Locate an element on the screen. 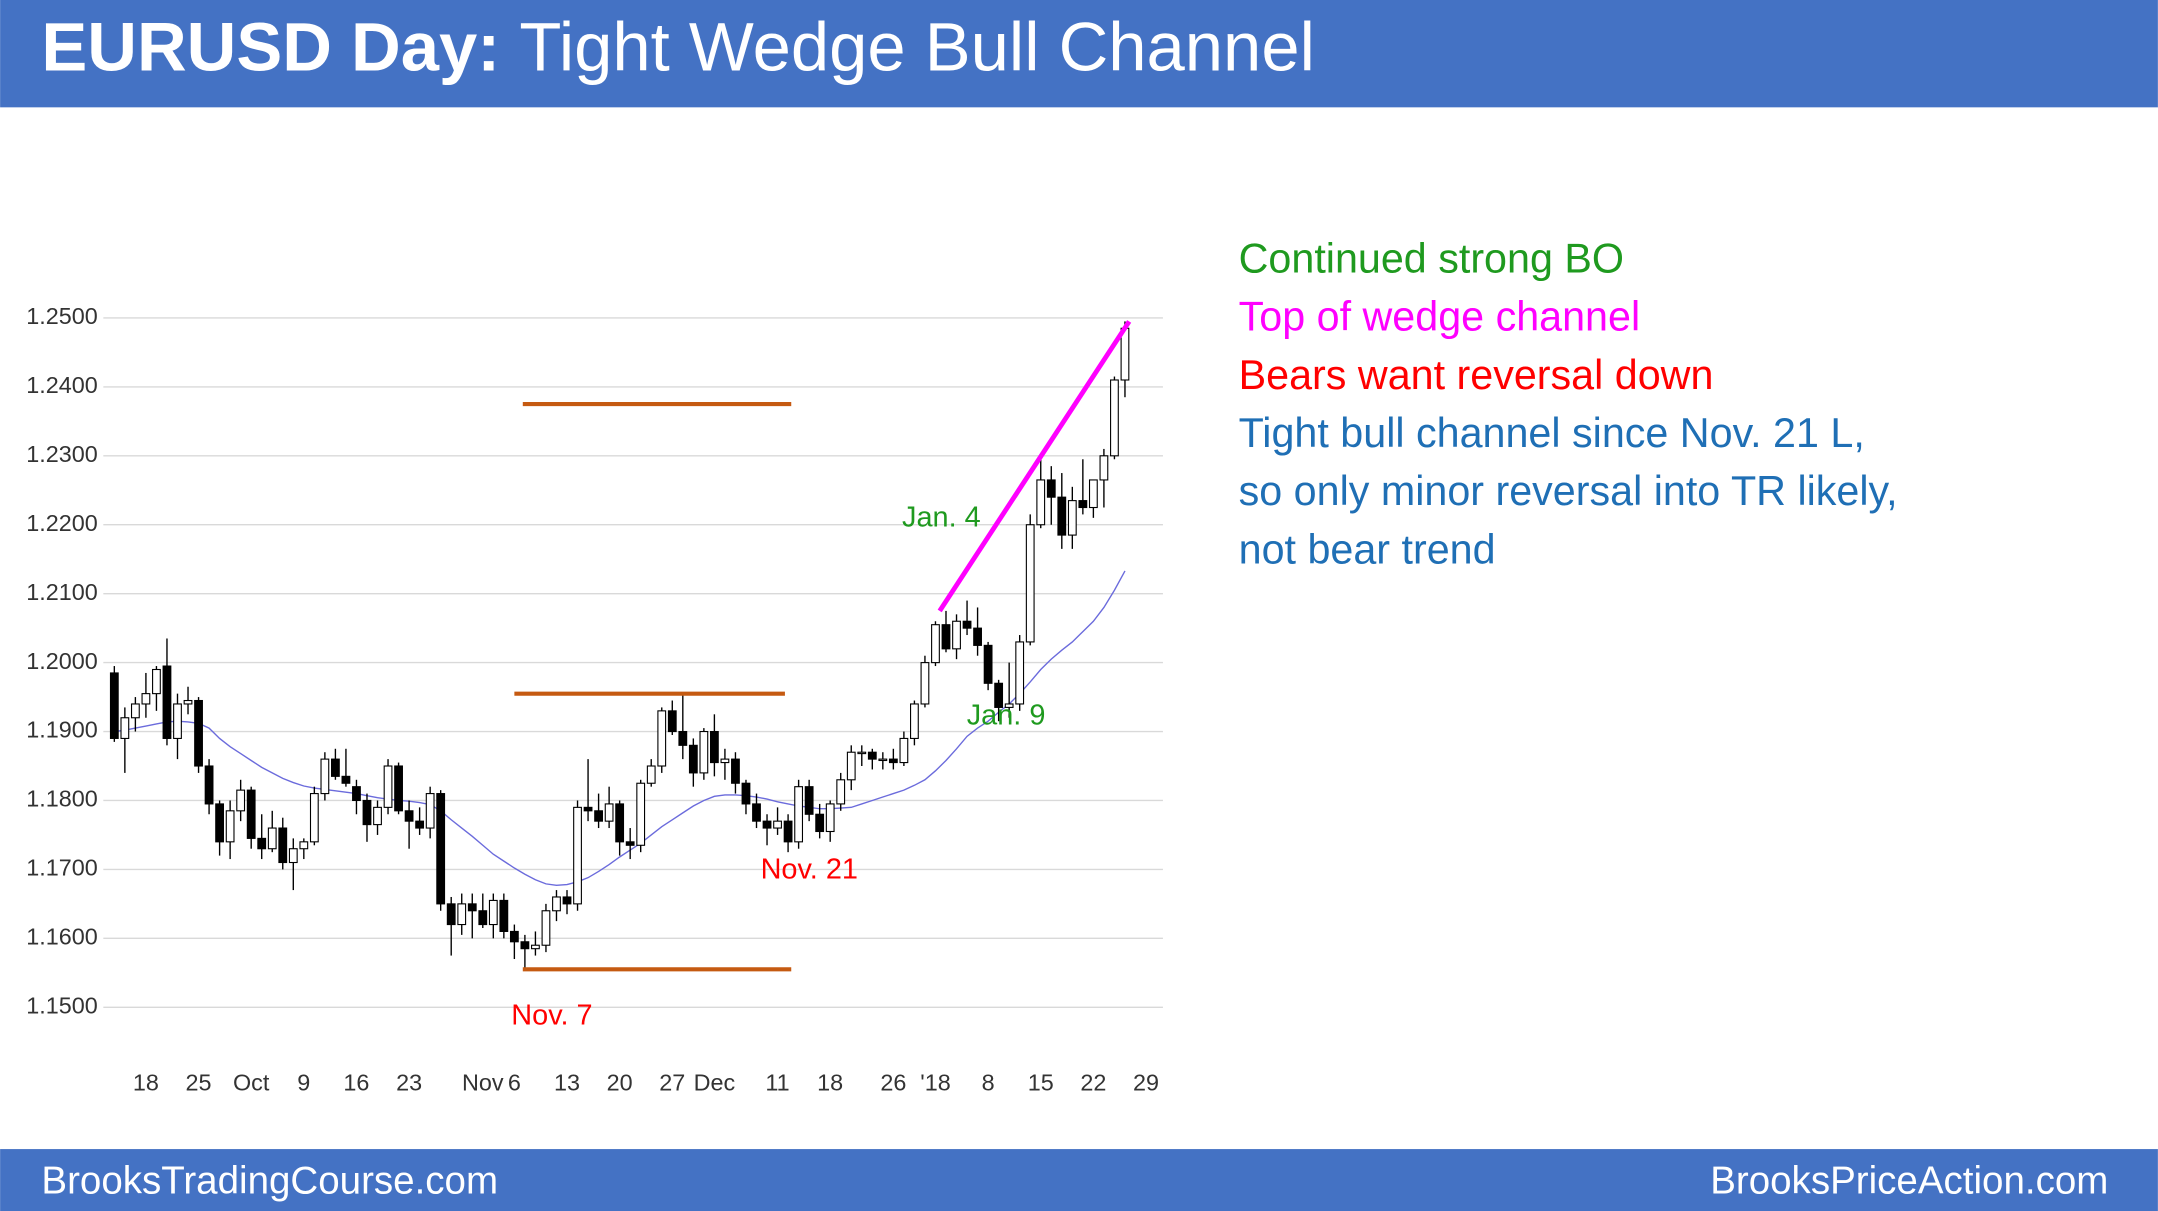 The height and width of the screenshot is (1211, 2158). x-tick-label: 20 is located at coordinates (620, 1083).